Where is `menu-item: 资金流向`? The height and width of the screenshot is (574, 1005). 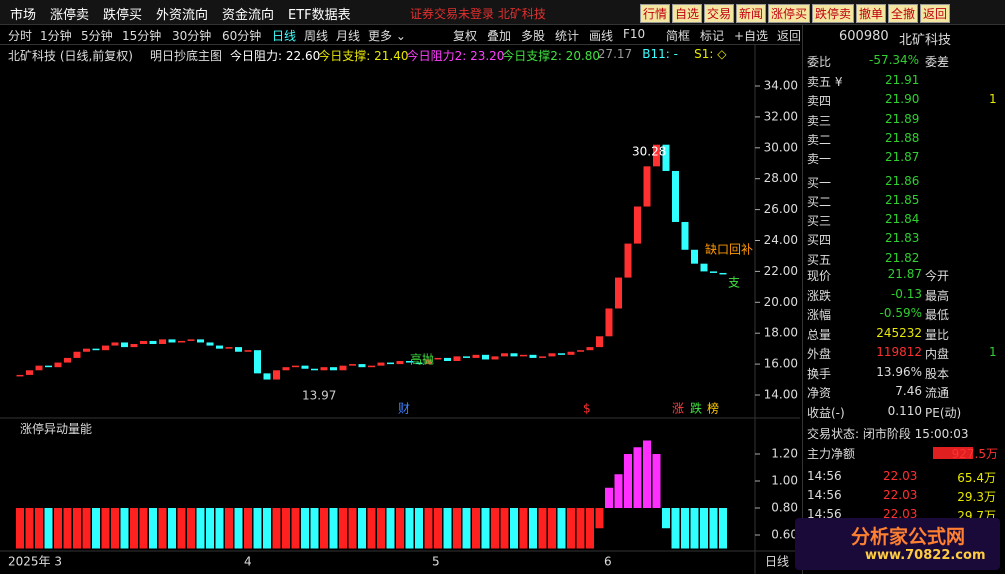
menu-item: 资金流向 is located at coordinates (248, 15).